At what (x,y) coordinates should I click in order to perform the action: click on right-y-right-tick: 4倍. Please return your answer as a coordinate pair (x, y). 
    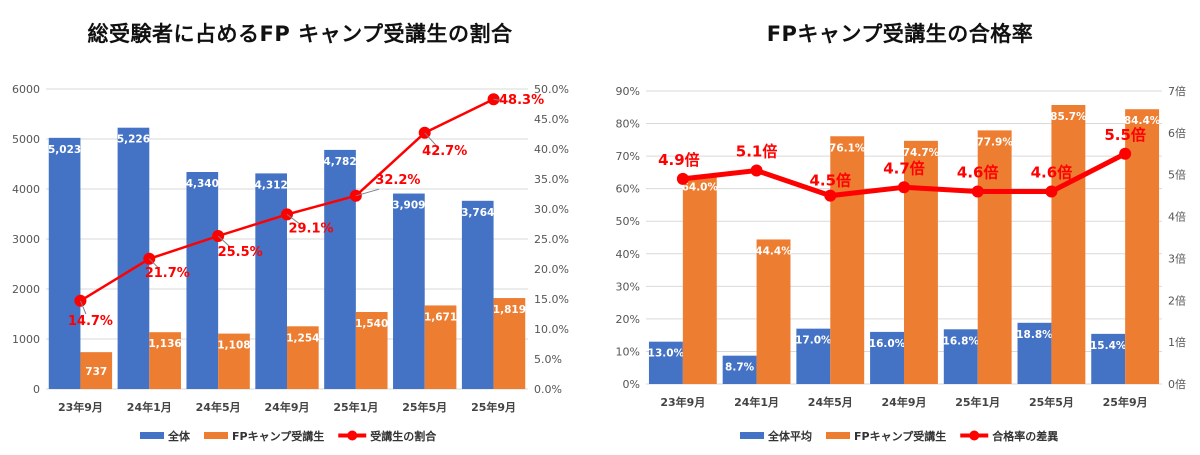
    Looking at the image, I should click on (1177, 217).